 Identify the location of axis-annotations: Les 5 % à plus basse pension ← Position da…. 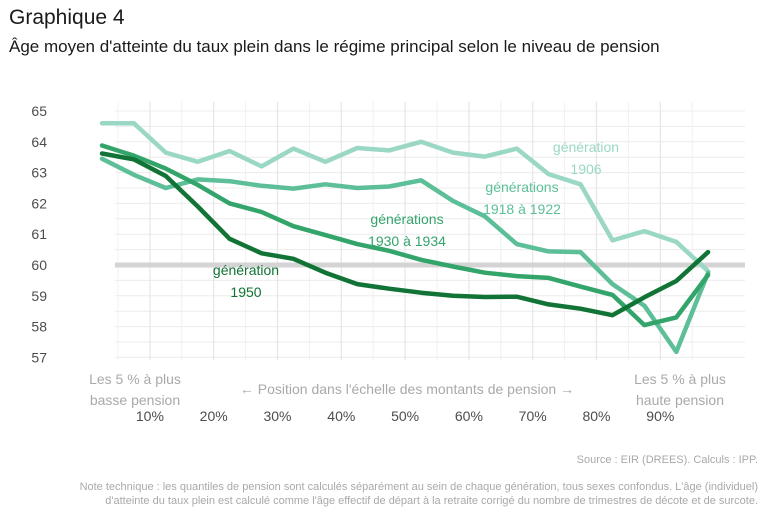
(407, 389).